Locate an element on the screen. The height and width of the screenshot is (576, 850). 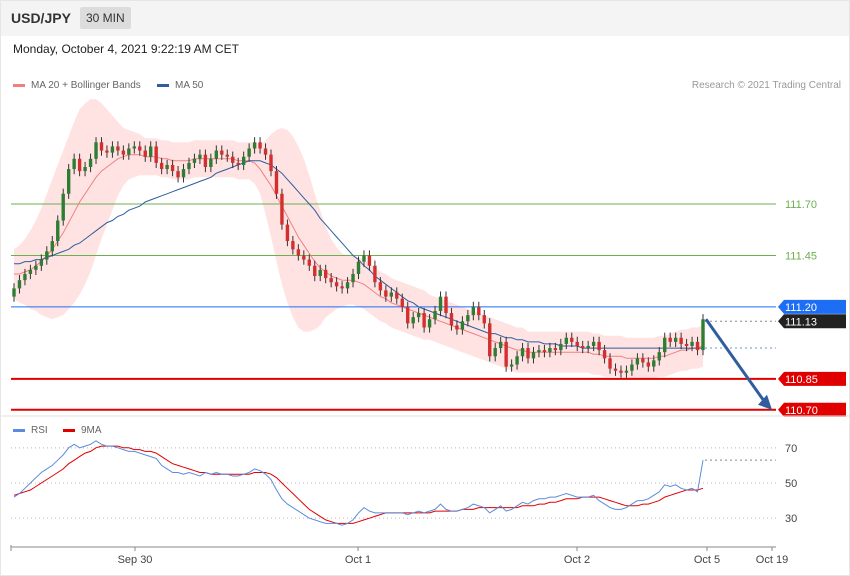
rsi-tick-70: 70 is located at coordinates (791, 449).